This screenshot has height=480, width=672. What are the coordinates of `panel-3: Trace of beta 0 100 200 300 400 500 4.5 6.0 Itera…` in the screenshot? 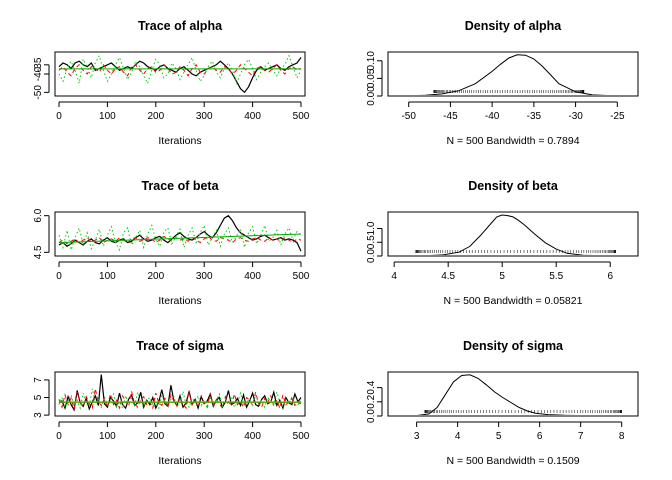 It's located at (171, 243).